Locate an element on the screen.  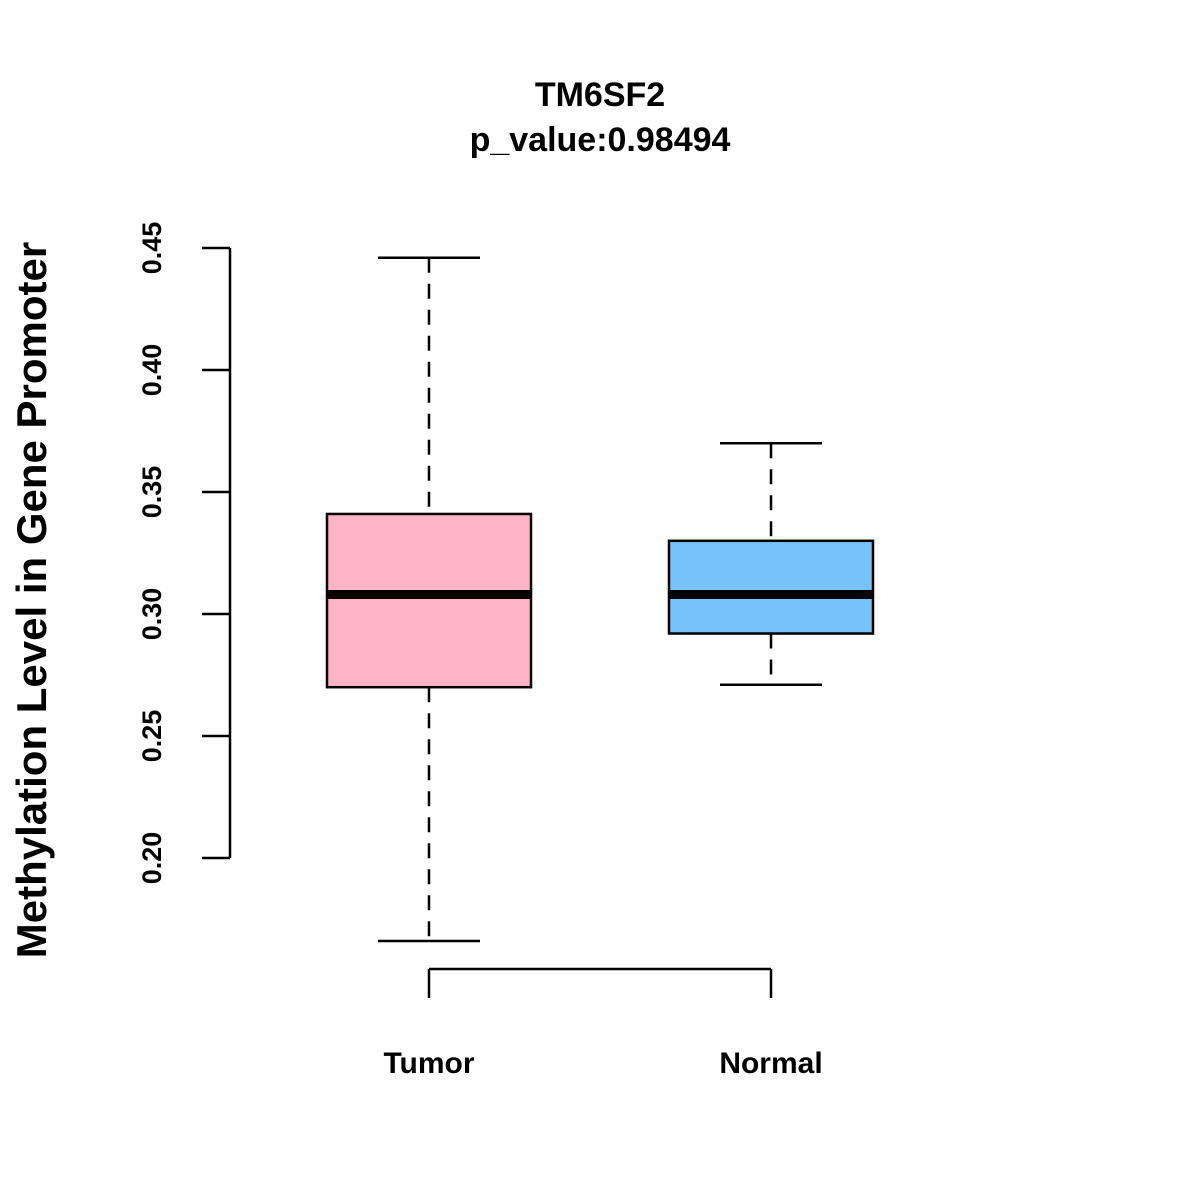
box-normal is located at coordinates (771, 564).